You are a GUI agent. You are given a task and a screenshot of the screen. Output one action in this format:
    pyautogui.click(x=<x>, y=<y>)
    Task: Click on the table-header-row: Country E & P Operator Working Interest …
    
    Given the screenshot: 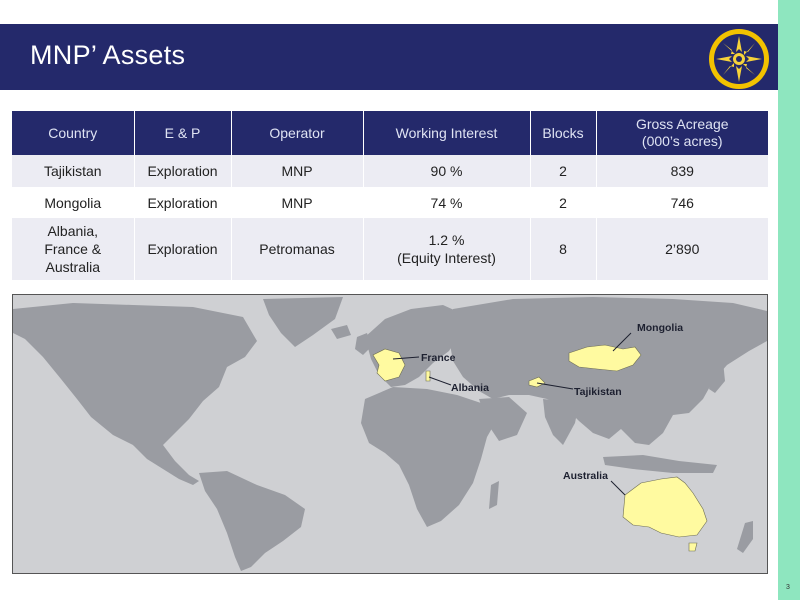 What is the action you would take?
    pyautogui.click(x=390, y=133)
    